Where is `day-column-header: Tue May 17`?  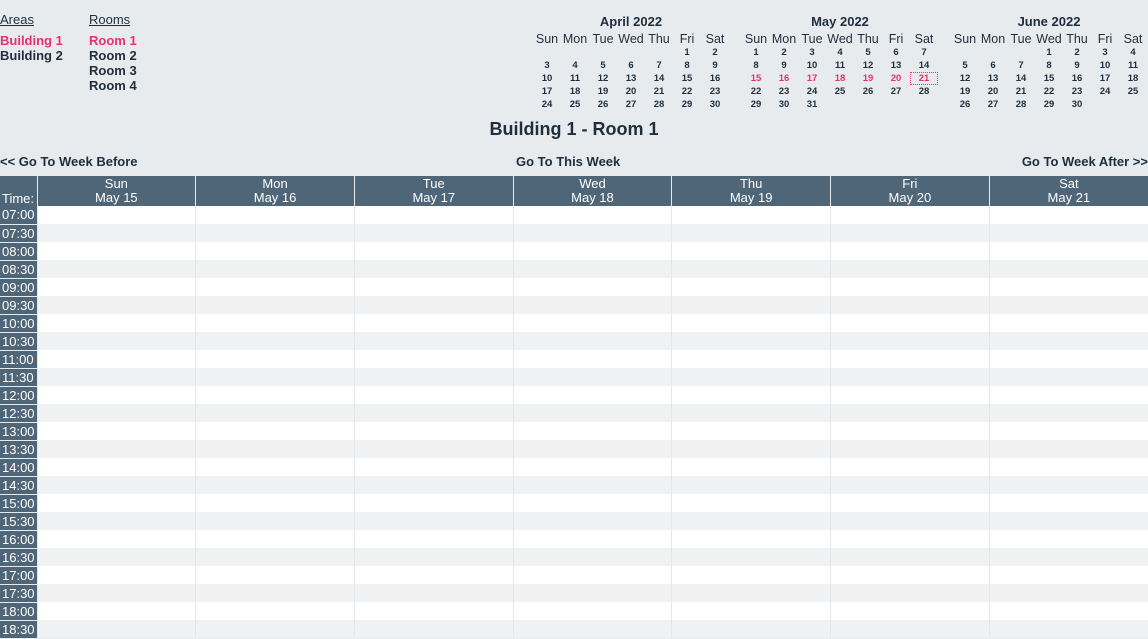 day-column-header: Tue May 17 is located at coordinates (433, 191).